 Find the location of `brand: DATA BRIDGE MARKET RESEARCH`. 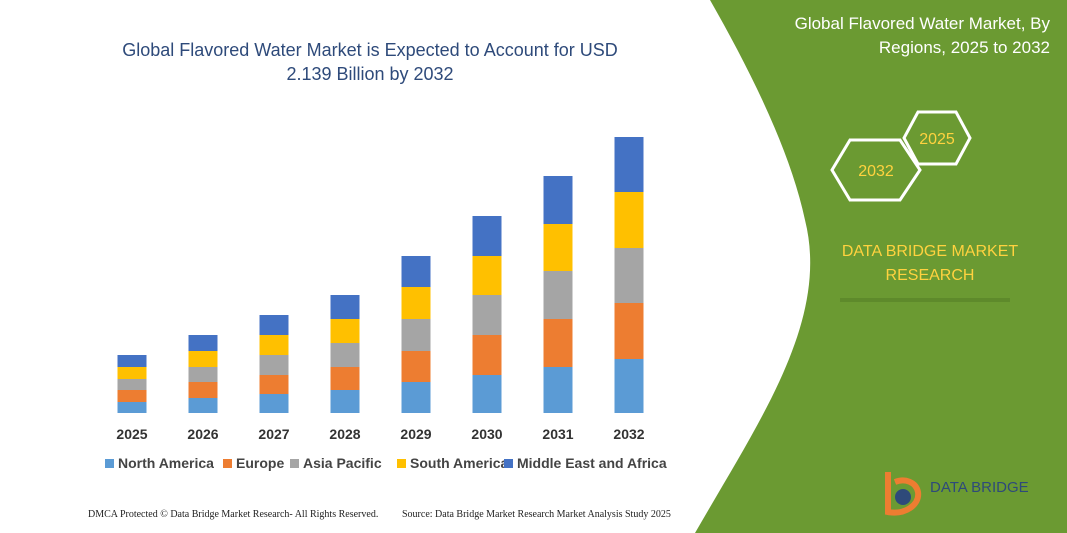

brand: DATA BRIDGE MARKET RESEARCH is located at coordinates (930, 263).